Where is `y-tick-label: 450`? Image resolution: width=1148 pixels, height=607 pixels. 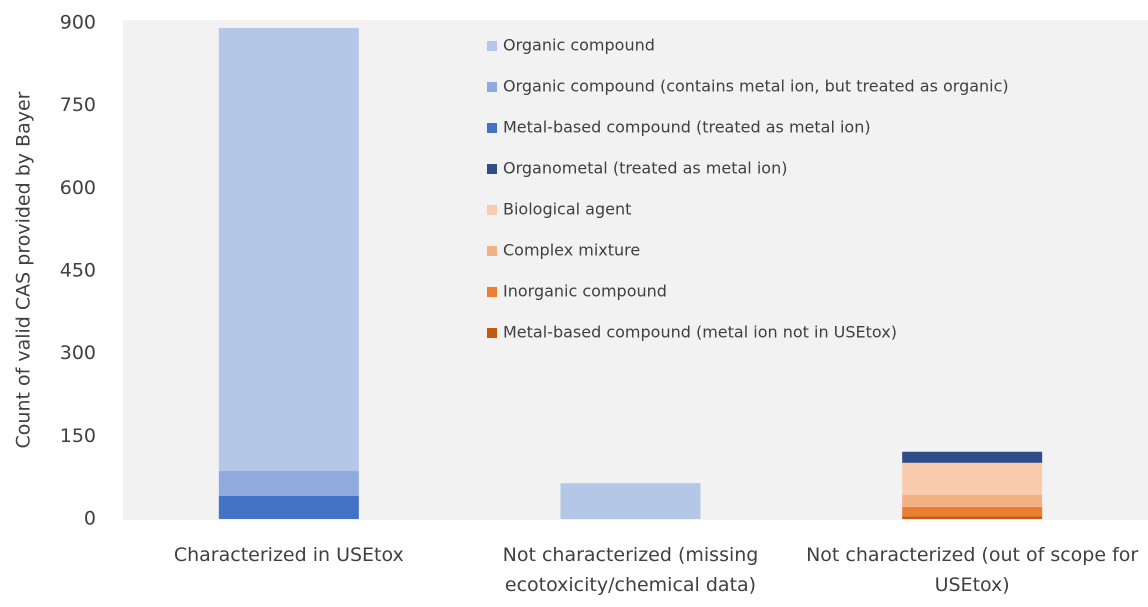
y-tick-label: 450 is located at coordinates (78, 271).